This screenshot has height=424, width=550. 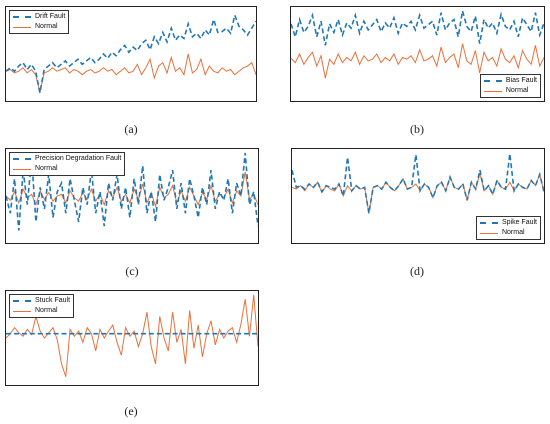 What do you see at coordinates (132, 271) in the screenshot?
I see `caption-c: (c)` at bounding box center [132, 271].